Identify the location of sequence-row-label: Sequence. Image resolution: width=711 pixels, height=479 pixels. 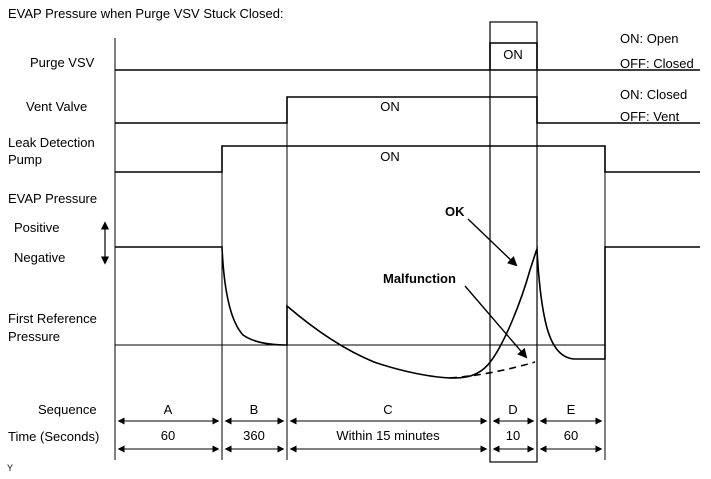
(67, 409).